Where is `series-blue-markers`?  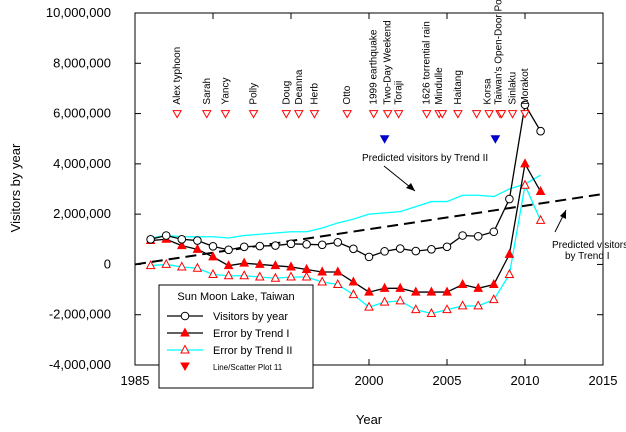 series-blue-markers is located at coordinates (440, 139).